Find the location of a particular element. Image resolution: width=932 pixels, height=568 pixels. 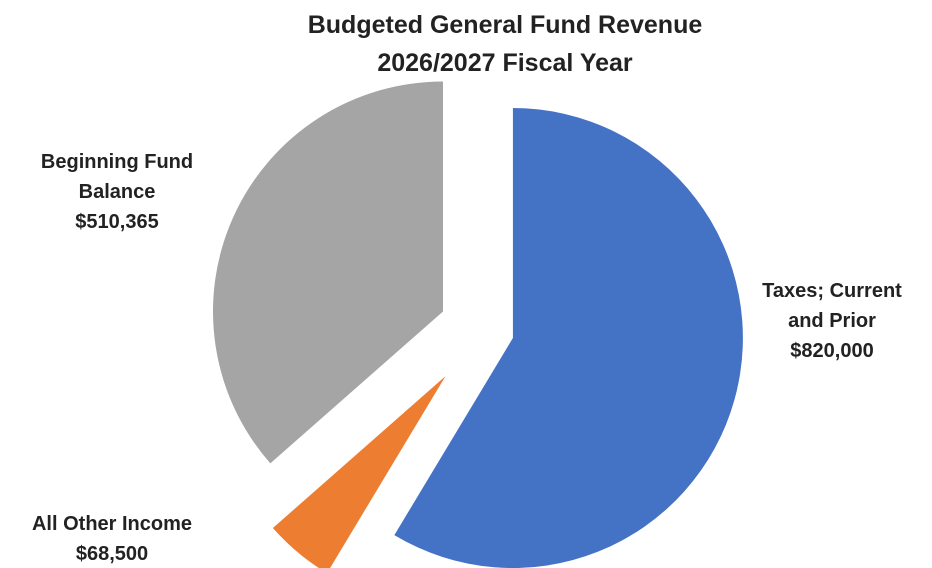

pie-slice-all-other-income is located at coordinates (359, 472).